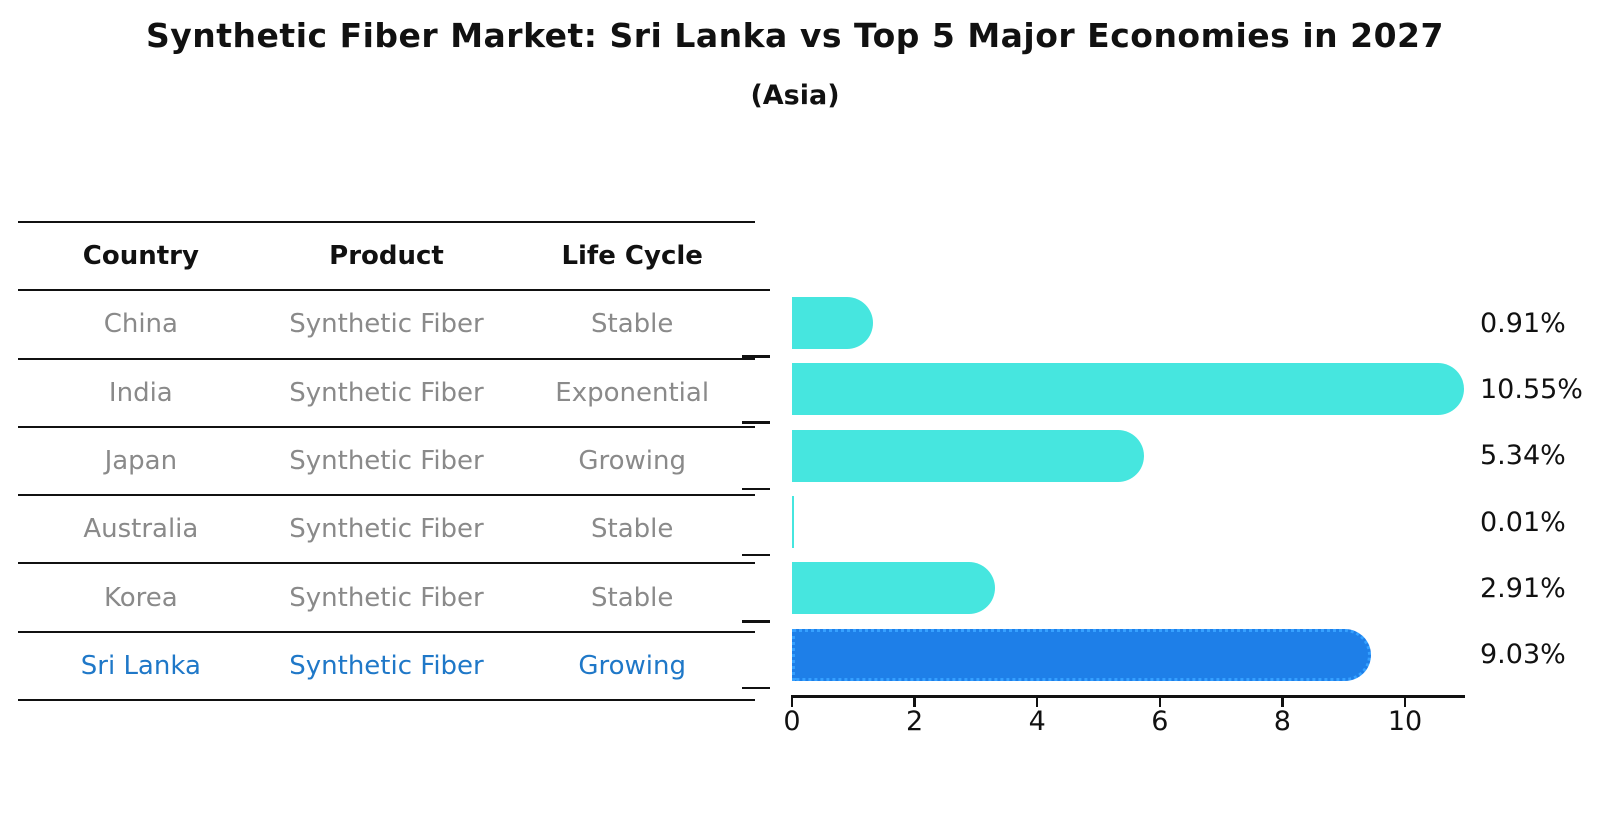 The image size is (1604, 823). What do you see at coordinates (894, 588) in the screenshot?
I see `bar-korea` at bounding box center [894, 588].